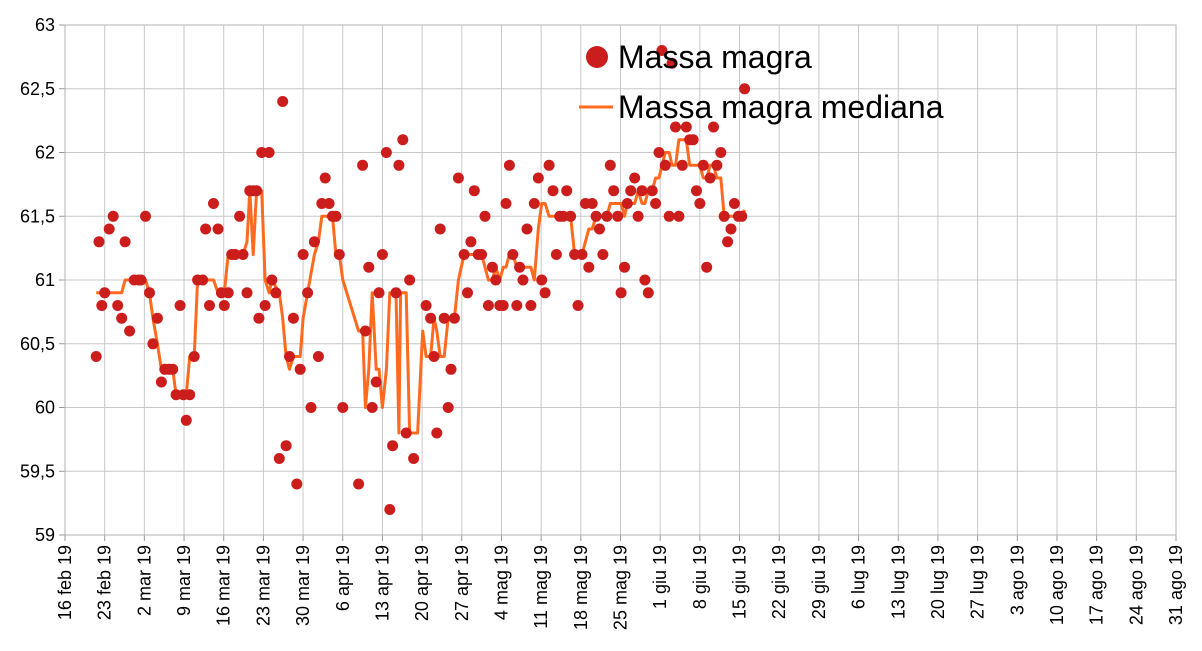 This screenshot has width=1202, height=651. What do you see at coordinates (462, 583) in the screenshot?
I see `x-tick-label: 27 apr 19` at bounding box center [462, 583].